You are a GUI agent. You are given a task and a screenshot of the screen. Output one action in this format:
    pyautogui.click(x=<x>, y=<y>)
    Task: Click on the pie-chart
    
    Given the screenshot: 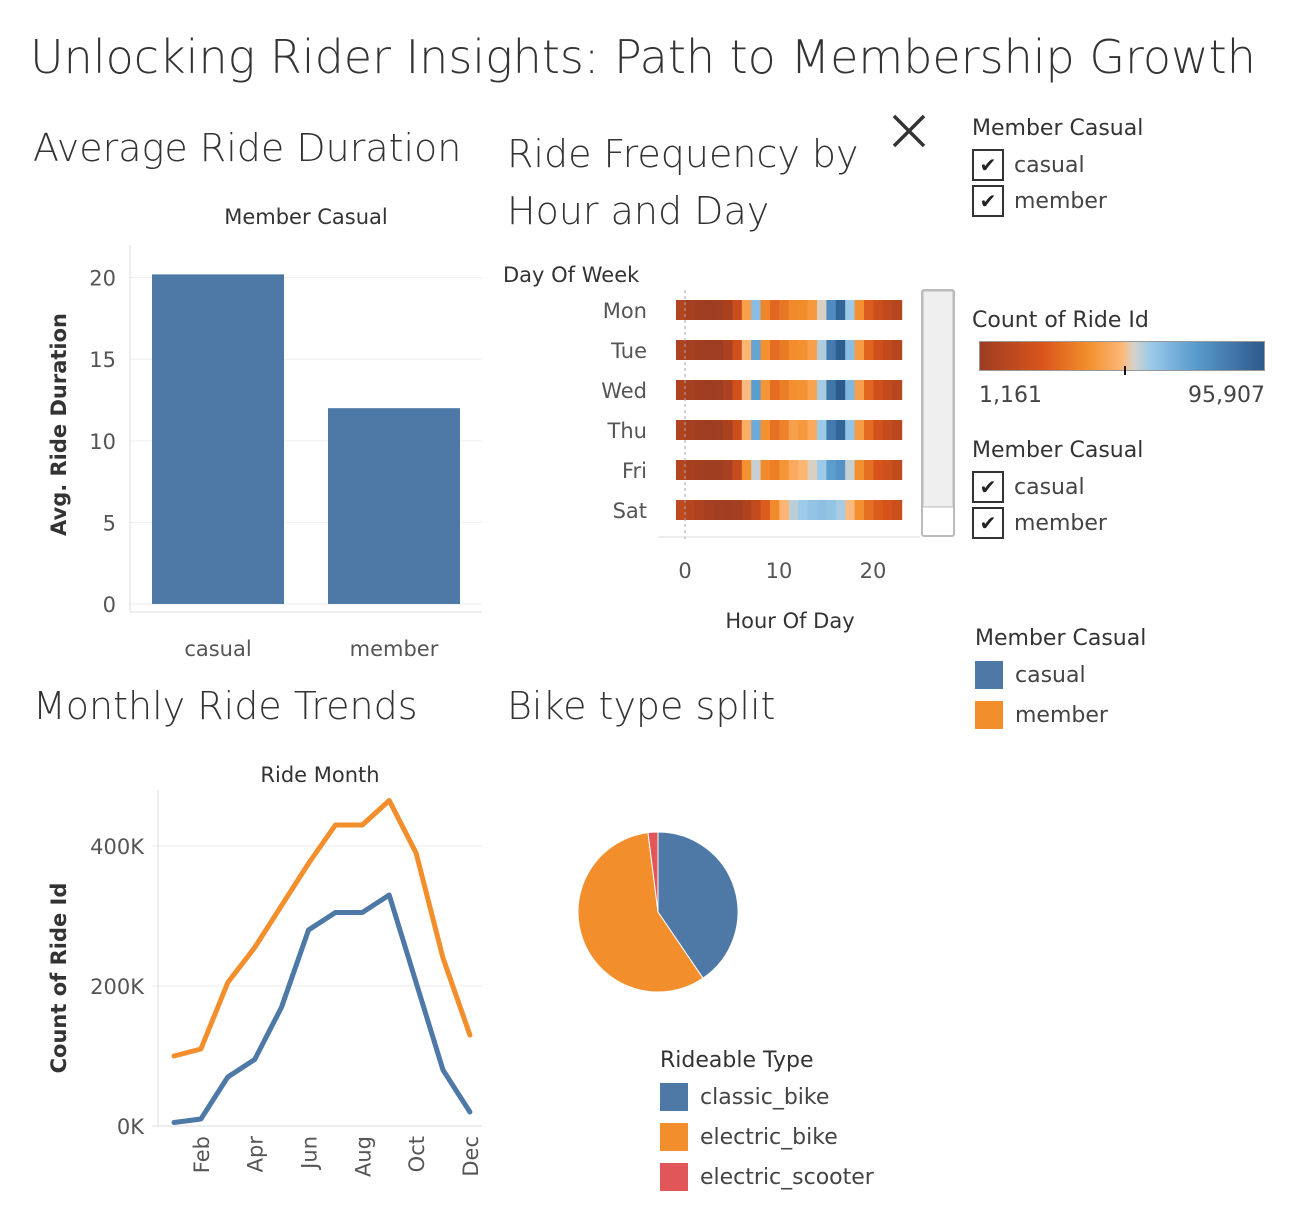 What is the action you would take?
    pyautogui.click(x=658, y=912)
    